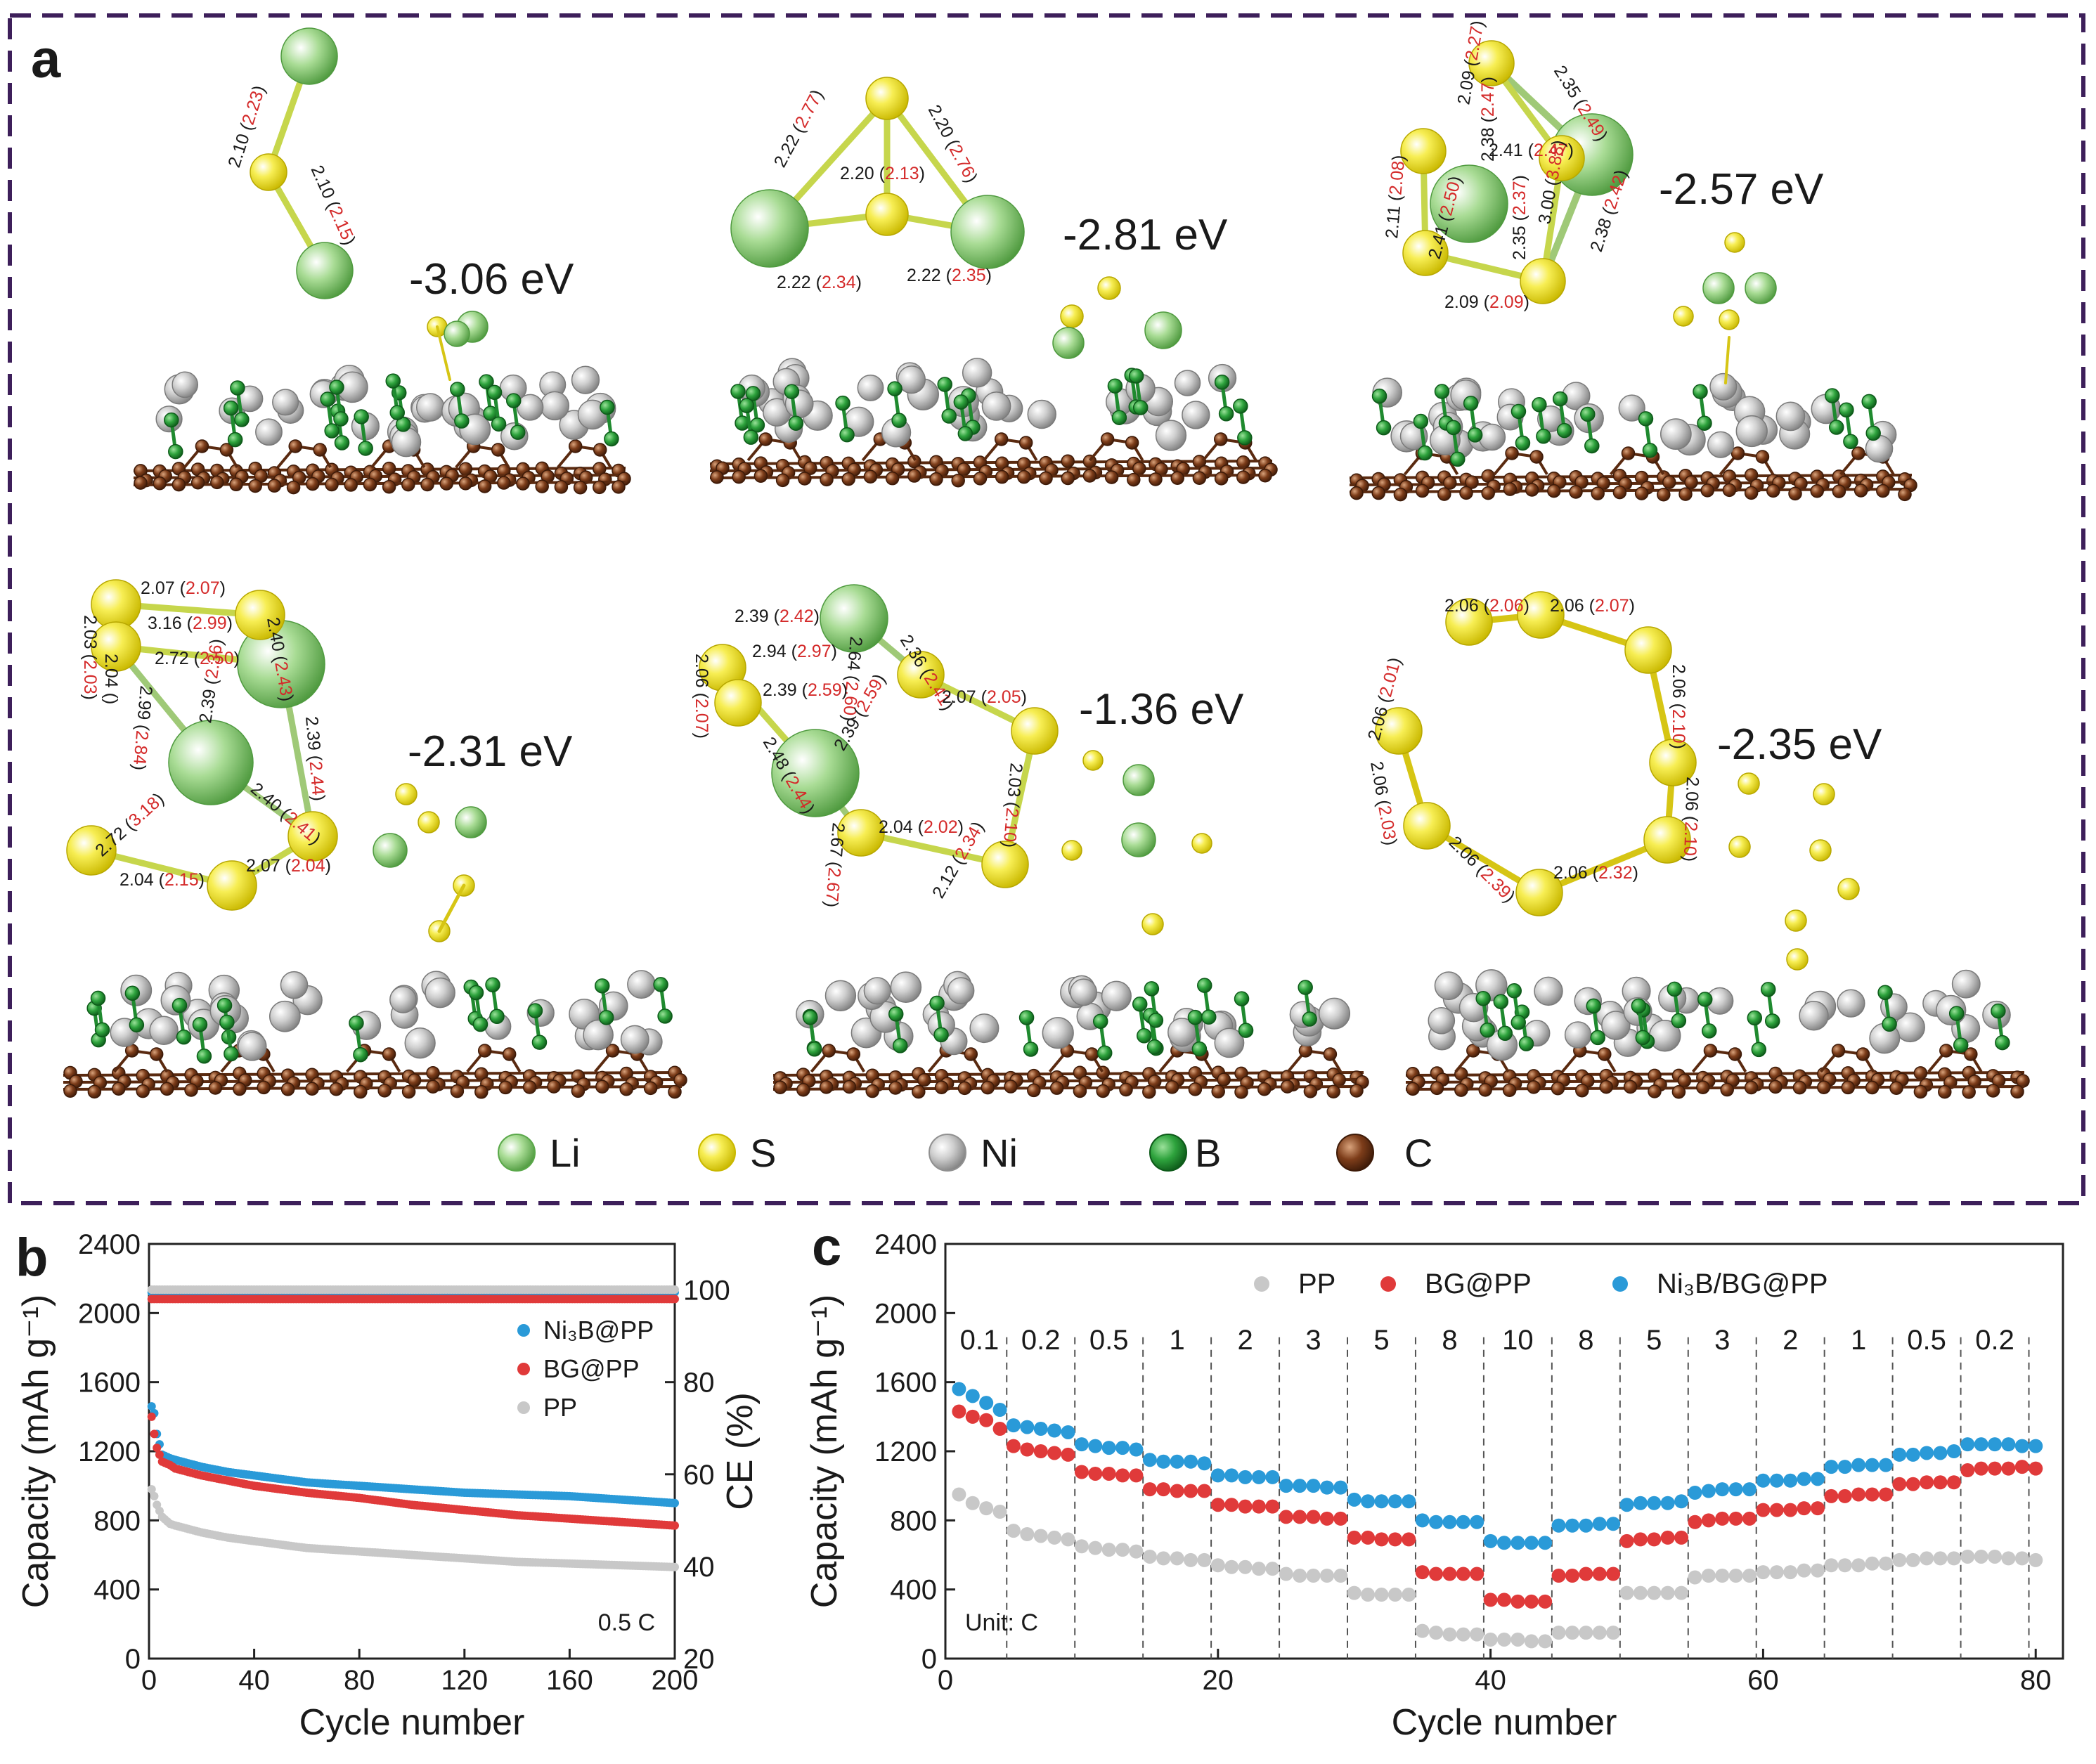 The image size is (2096, 1764). I want to click on energy-label-3: -2.57 eV, so click(1741, 189).